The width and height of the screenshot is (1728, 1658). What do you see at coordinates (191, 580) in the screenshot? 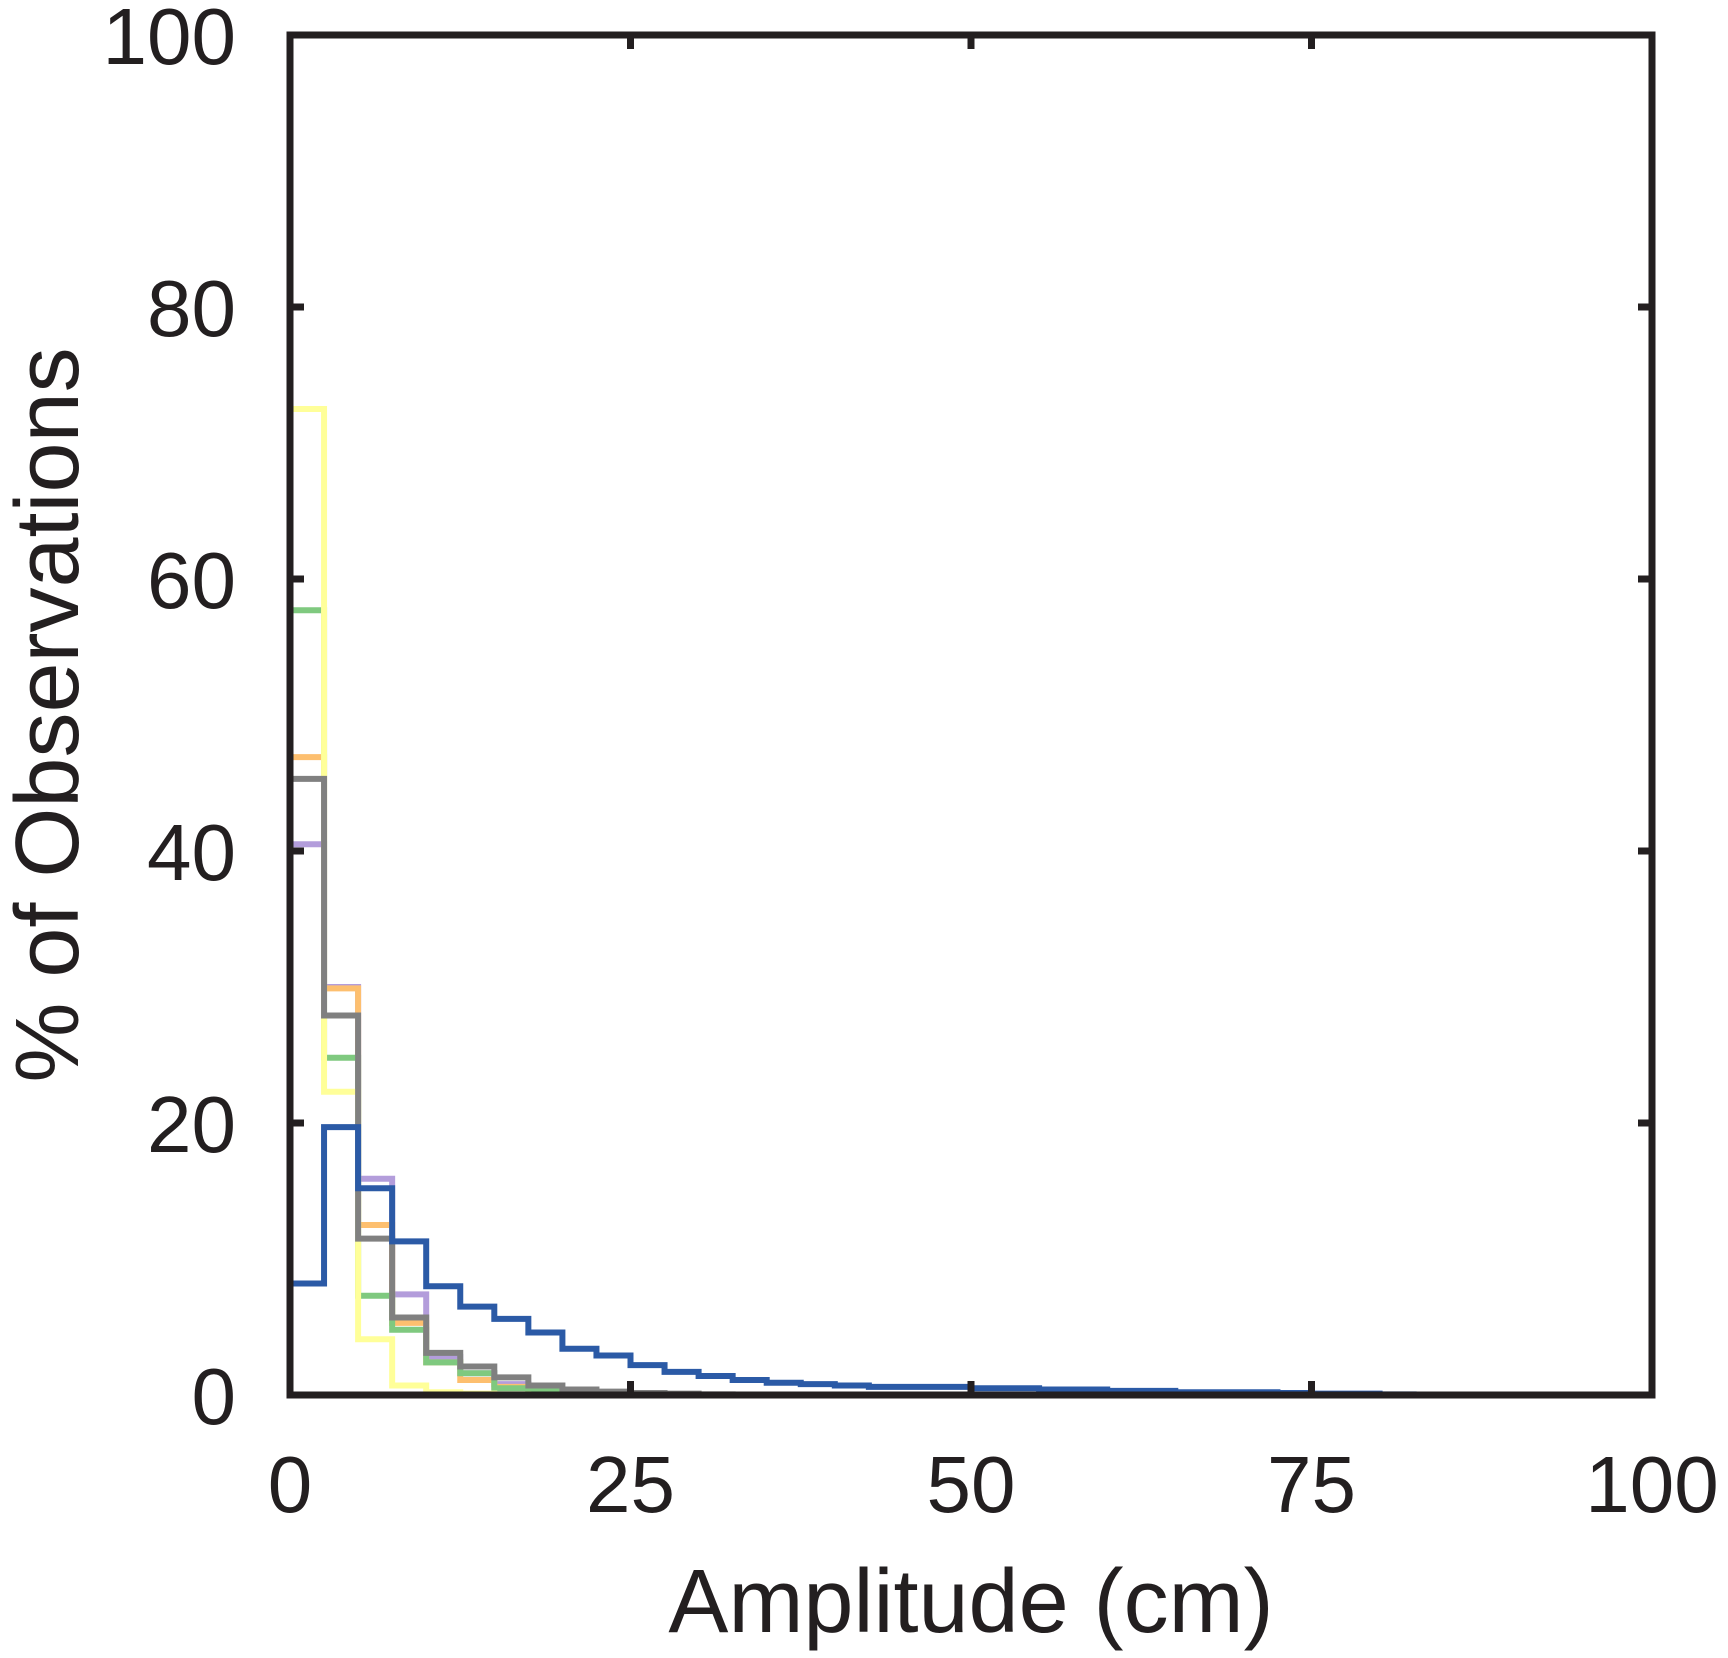
I see `y-tick-label: 60` at bounding box center [191, 580].